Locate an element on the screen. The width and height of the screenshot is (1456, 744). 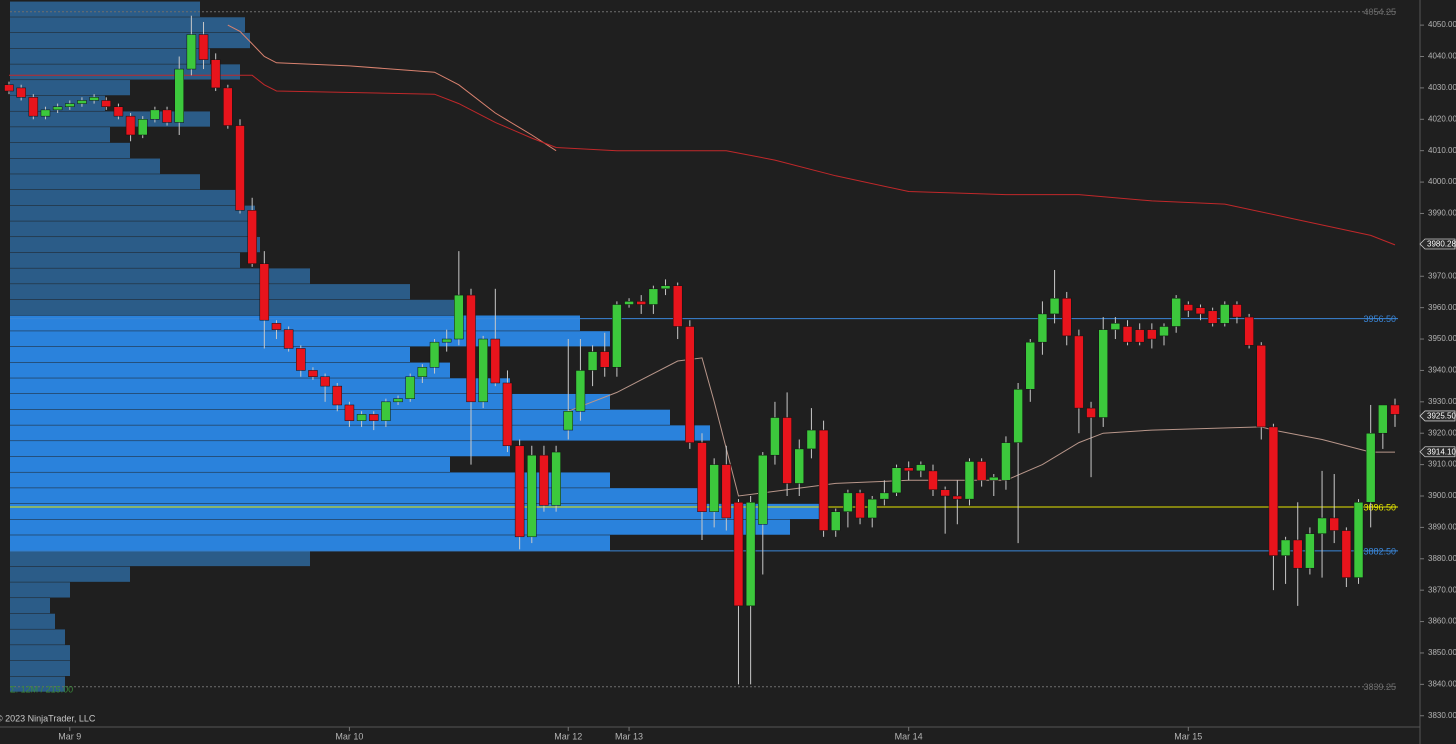
y-tick-label: 4010.00 is located at coordinates (1442, 150).